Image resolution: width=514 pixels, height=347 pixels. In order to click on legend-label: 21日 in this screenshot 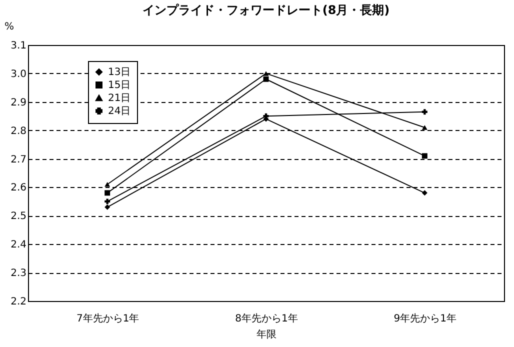, I will do `click(119, 98)`.